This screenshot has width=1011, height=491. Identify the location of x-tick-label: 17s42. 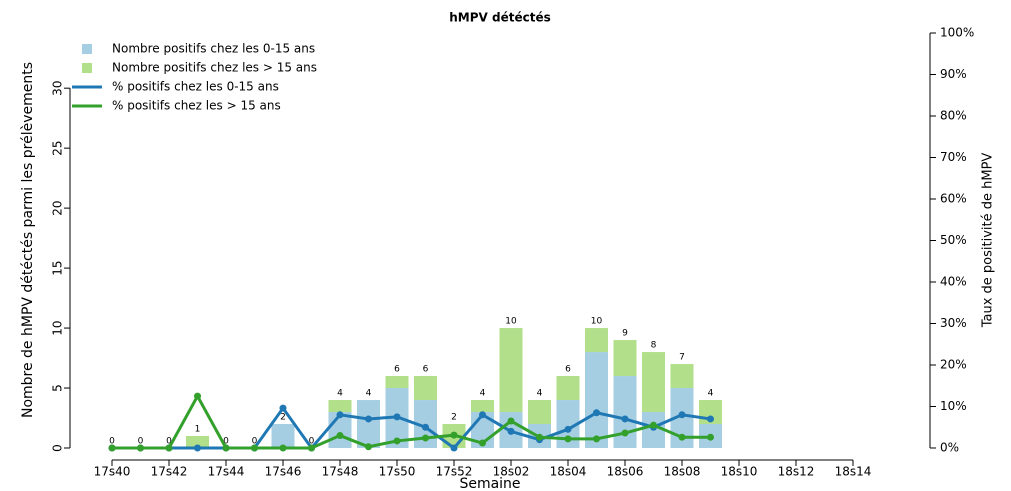
(169, 472).